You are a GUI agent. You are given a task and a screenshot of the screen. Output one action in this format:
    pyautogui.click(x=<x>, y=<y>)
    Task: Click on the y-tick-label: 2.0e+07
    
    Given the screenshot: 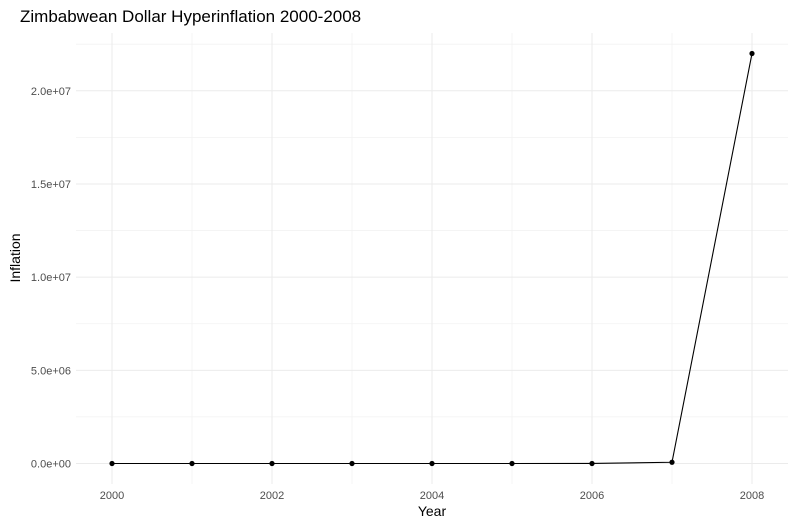 What is the action you would take?
    pyautogui.click(x=51, y=92)
    